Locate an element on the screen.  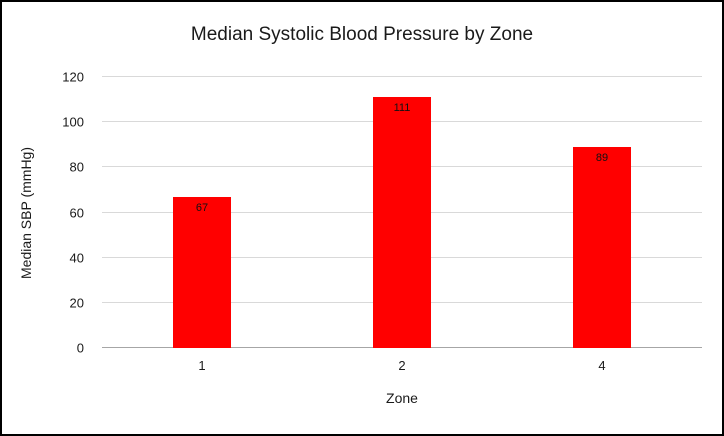
x-axis-title: Zone is located at coordinates (402, 398).